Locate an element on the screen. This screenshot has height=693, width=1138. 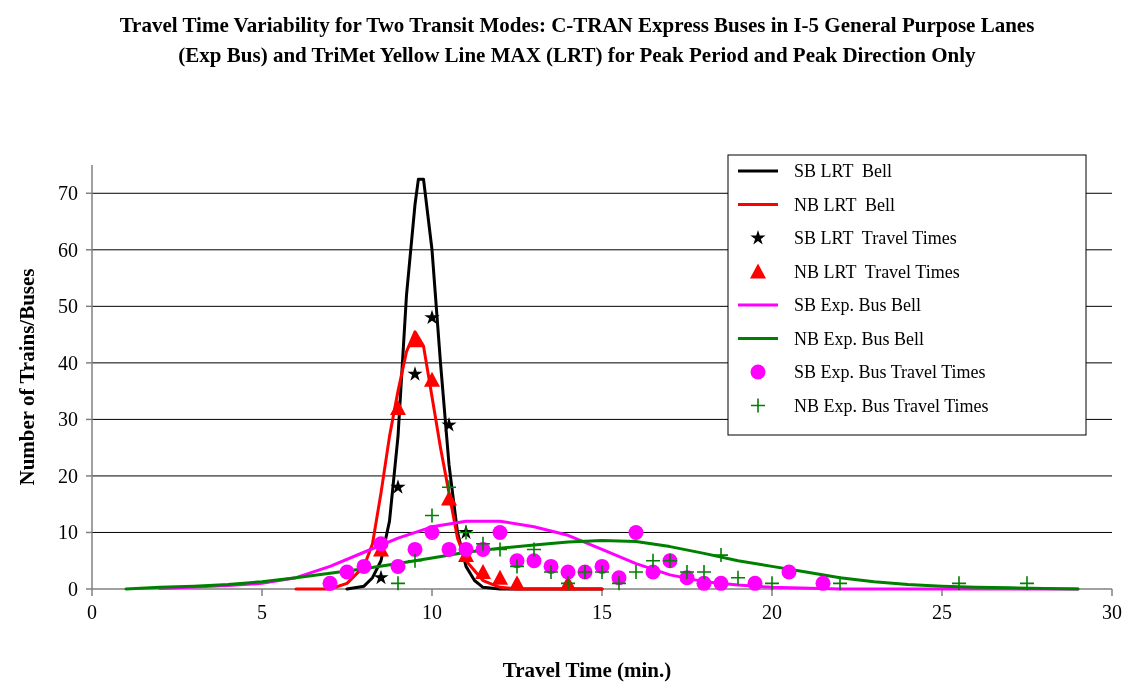
legend-label: NB LRT Travel Times is located at coordinates (877, 271).